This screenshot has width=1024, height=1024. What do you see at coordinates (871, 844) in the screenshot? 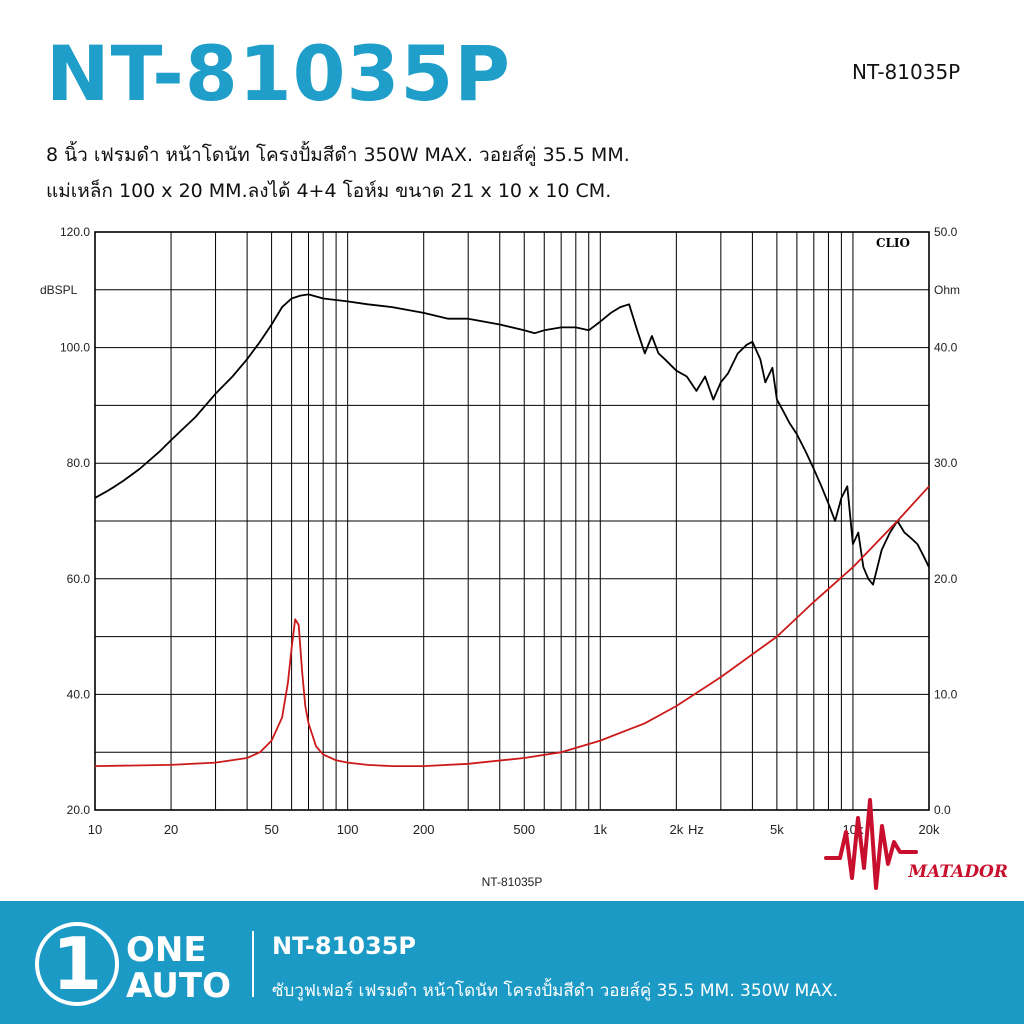
I see `matador-waveform` at bounding box center [871, 844].